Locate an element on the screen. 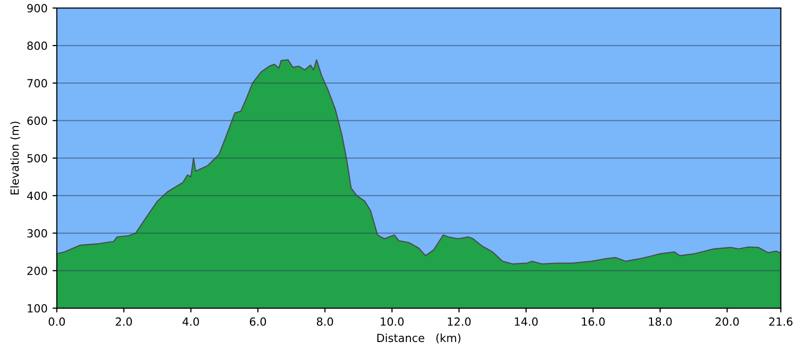  y-tick-label: 400 is located at coordinates (37, 196).